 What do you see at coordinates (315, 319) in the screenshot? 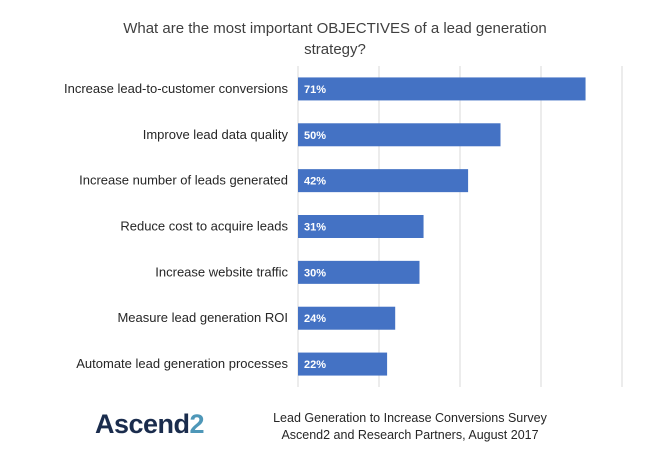
I see `value-label: 24%` at bounding box center [315, 319].